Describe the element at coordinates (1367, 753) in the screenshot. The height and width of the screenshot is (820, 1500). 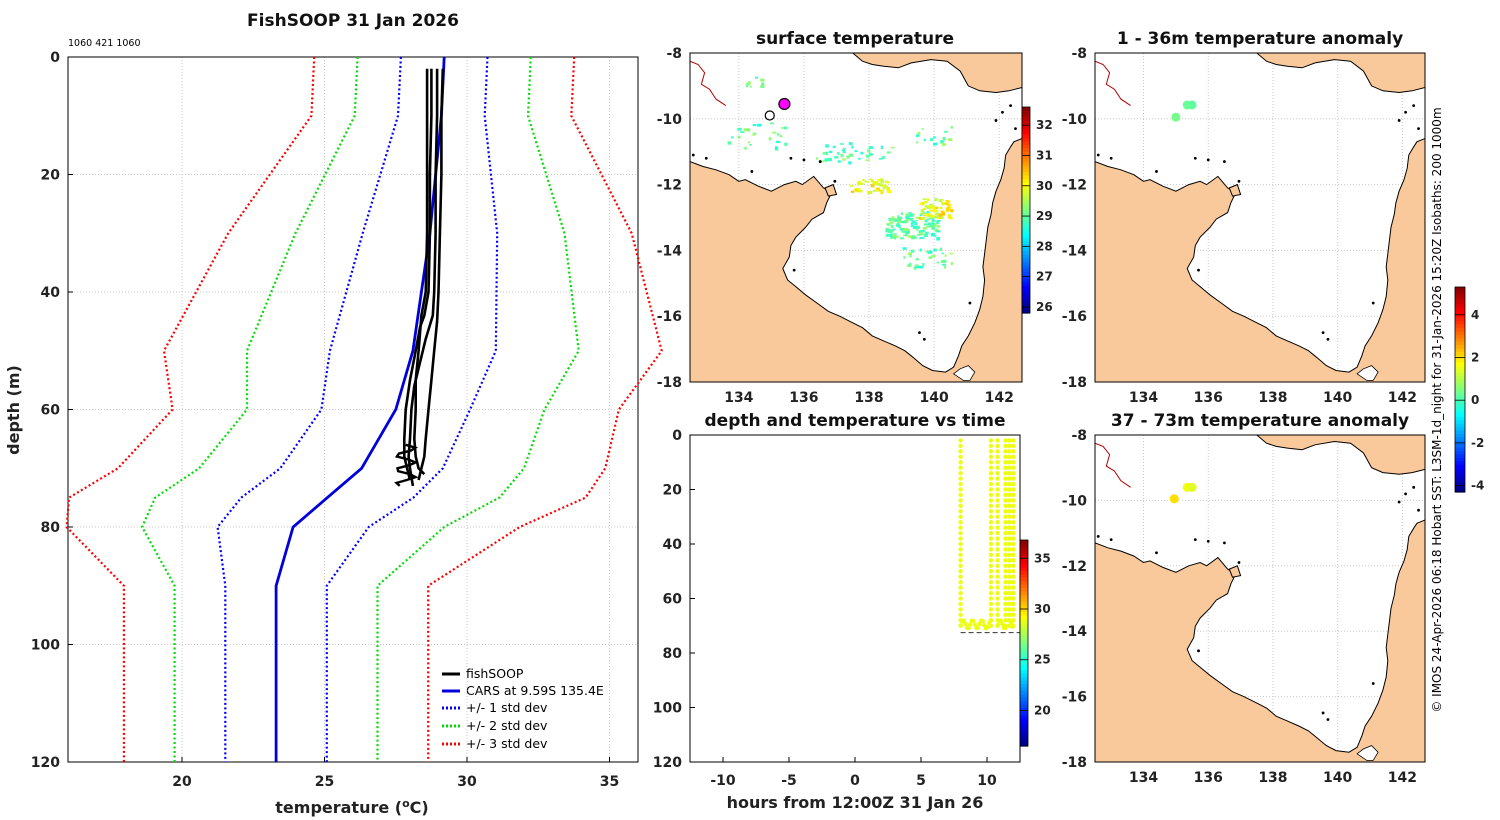
I see `gulf-inlet` at that location.